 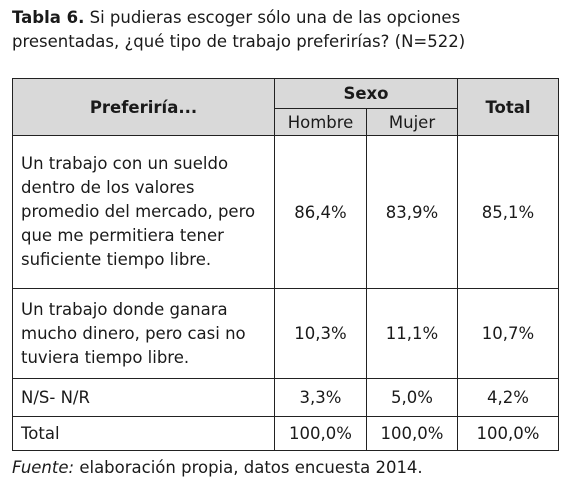 What do you see at coordinates (48, 17) in the screenshot?
I see `title-label: Tabla 6.` at bounding box center [48, 17].